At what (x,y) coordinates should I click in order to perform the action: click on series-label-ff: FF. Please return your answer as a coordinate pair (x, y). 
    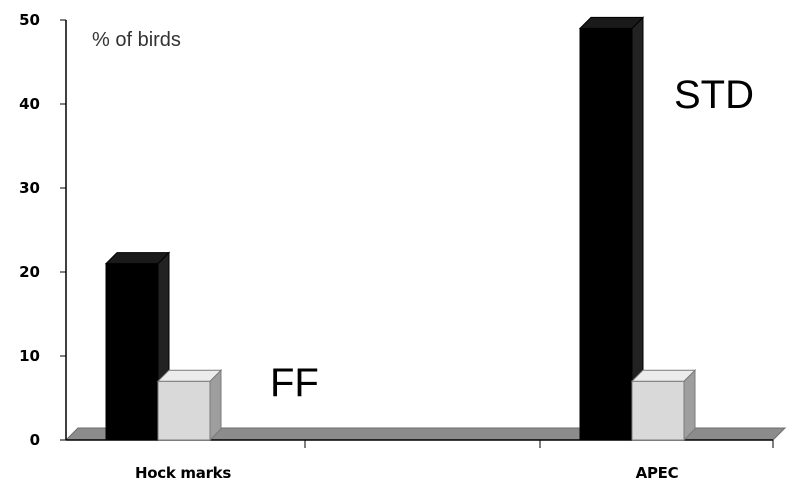
    Looking at the image, I should click on (294, 383).